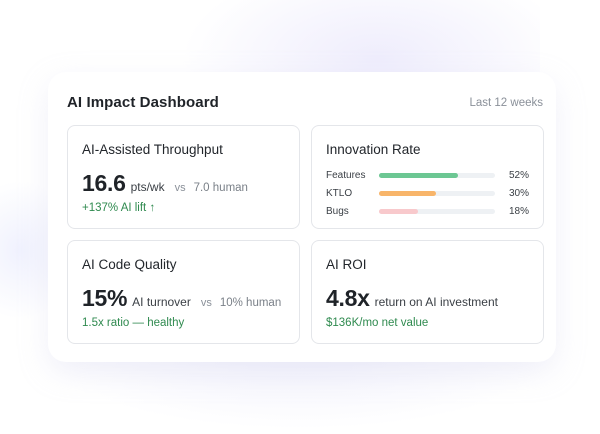 Image resolution: width=600 pixels, height=434 pixels. I want to click on throughput-value: 16.6, so click(104, 183).